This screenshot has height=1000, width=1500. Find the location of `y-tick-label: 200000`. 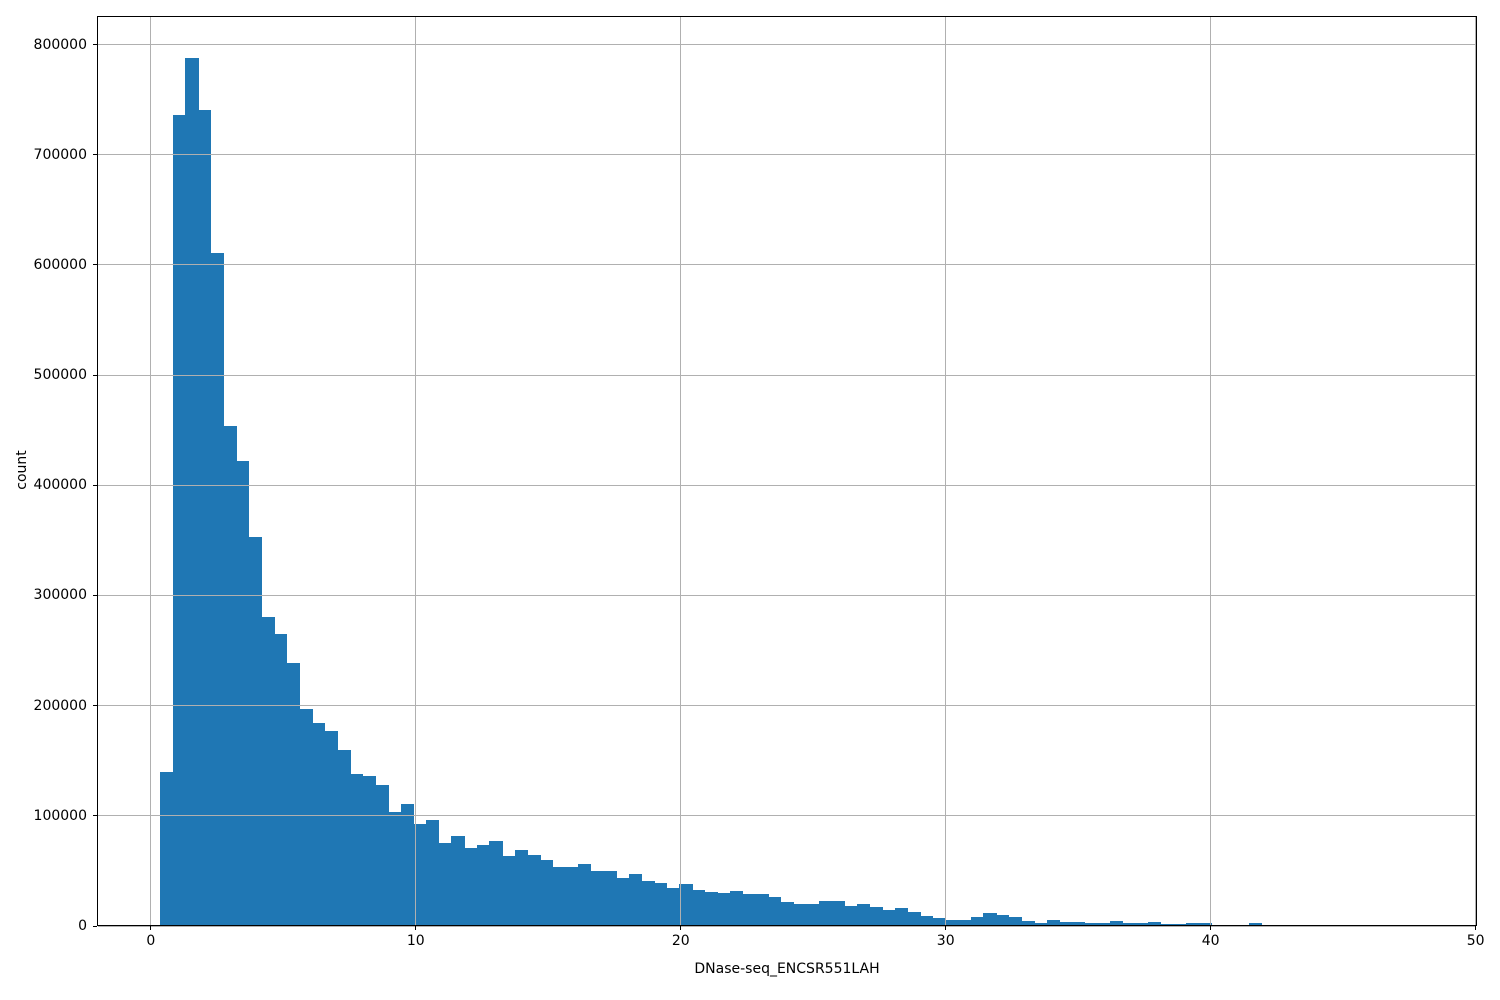

y-tick-label: 200000 is located at coordinates (60, 705).